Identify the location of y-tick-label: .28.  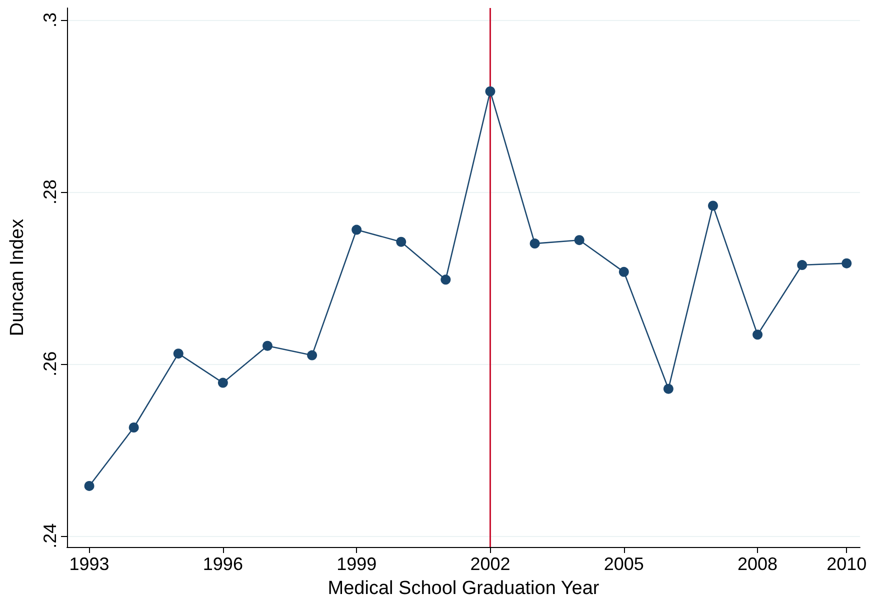
(50, 191).